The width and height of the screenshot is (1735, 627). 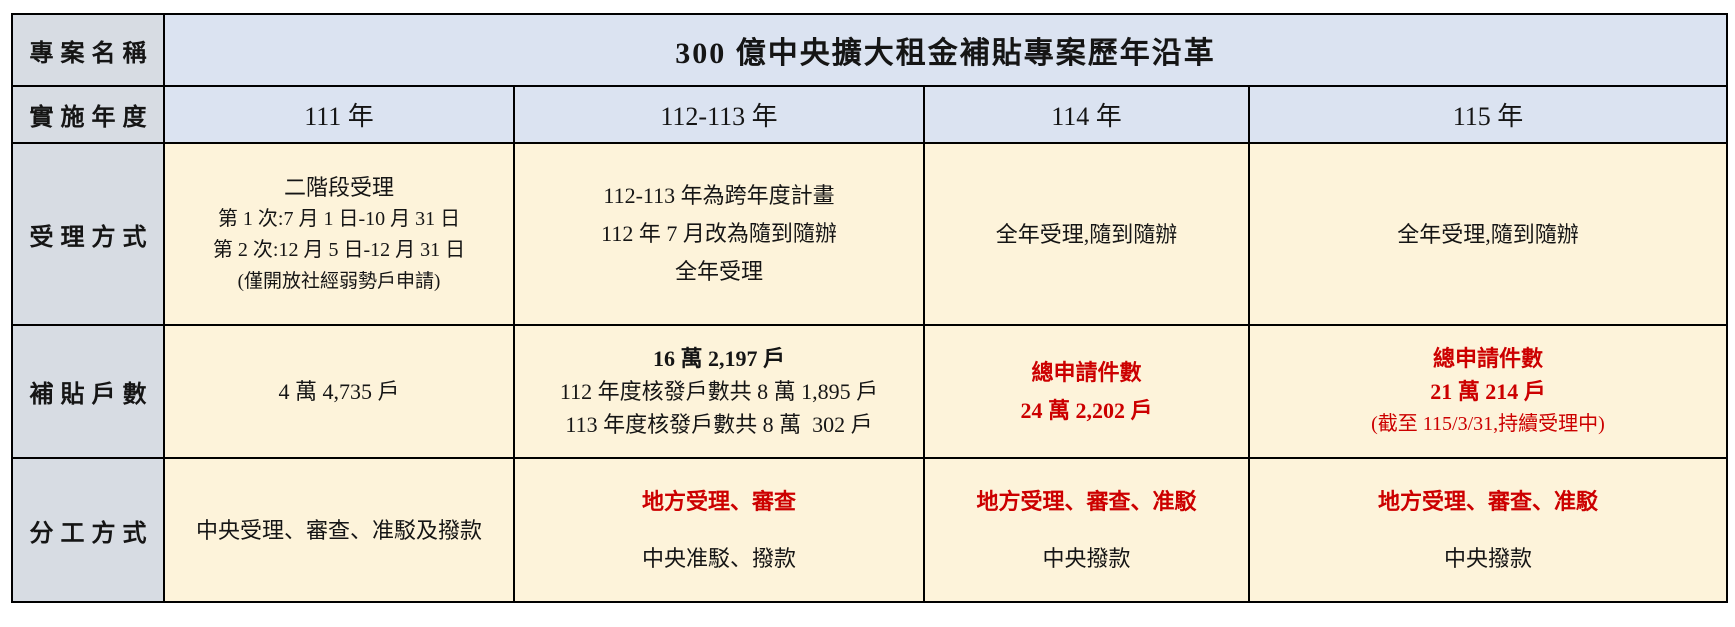 What do you see at coordinates (1086, 530) in the screenshot?
I see `cell-division-114: 地方受理、審查、准駁 中央撥款` at bounding box center [1086, 530].